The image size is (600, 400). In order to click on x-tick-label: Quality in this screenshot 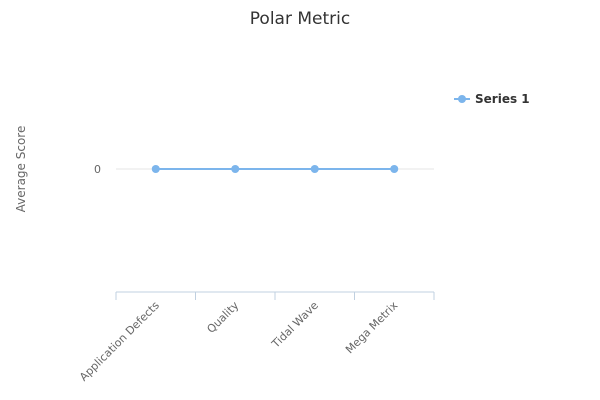, I will do `click(222, 317)`.